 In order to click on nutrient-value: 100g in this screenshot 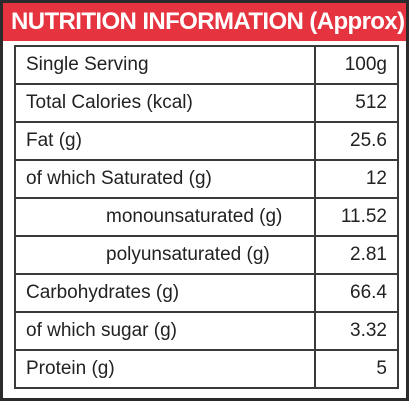, I will do `click(356, 65)`.